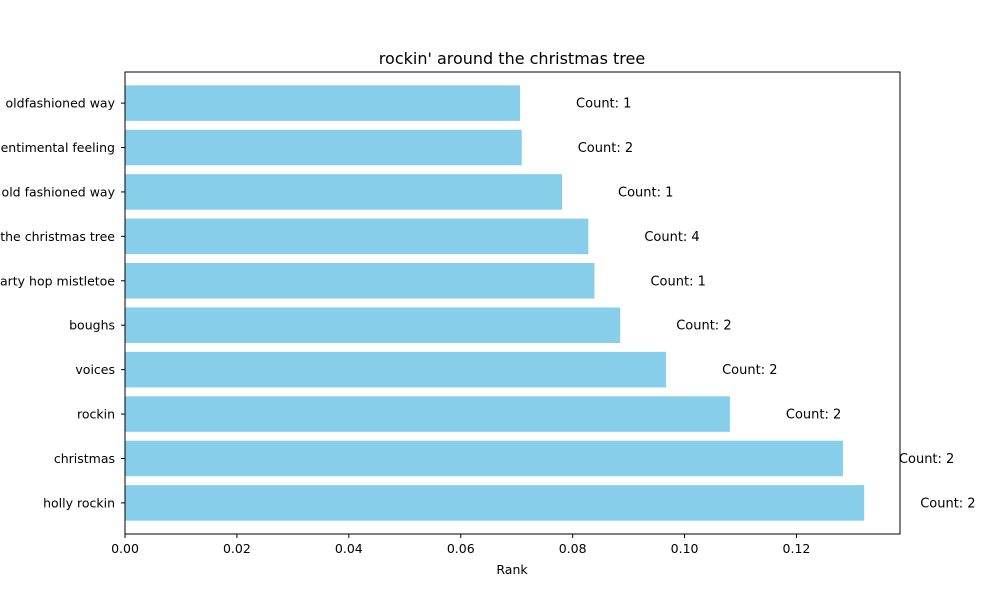 This screenshot has width=1000, height=600. Describe the element at coordinates (95, 369) in the screenshot. I see `y-tick-label: voices` at that location.